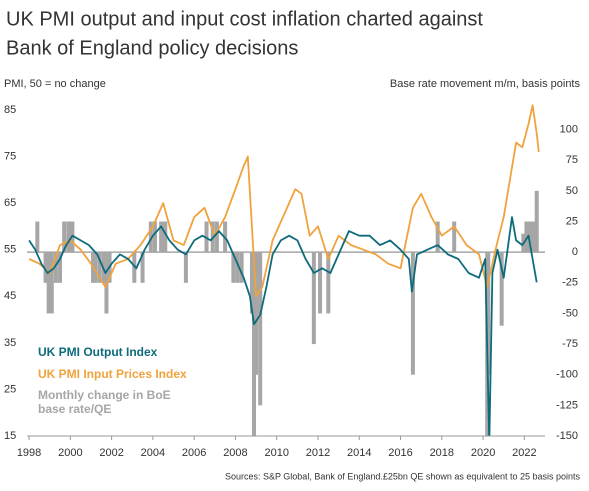 Image resolution: width=589 pixels, height=491 pixels. Describe the element at coordinates (10, 110) in the screenshot. I see `y-tick-label: 85` at that location.